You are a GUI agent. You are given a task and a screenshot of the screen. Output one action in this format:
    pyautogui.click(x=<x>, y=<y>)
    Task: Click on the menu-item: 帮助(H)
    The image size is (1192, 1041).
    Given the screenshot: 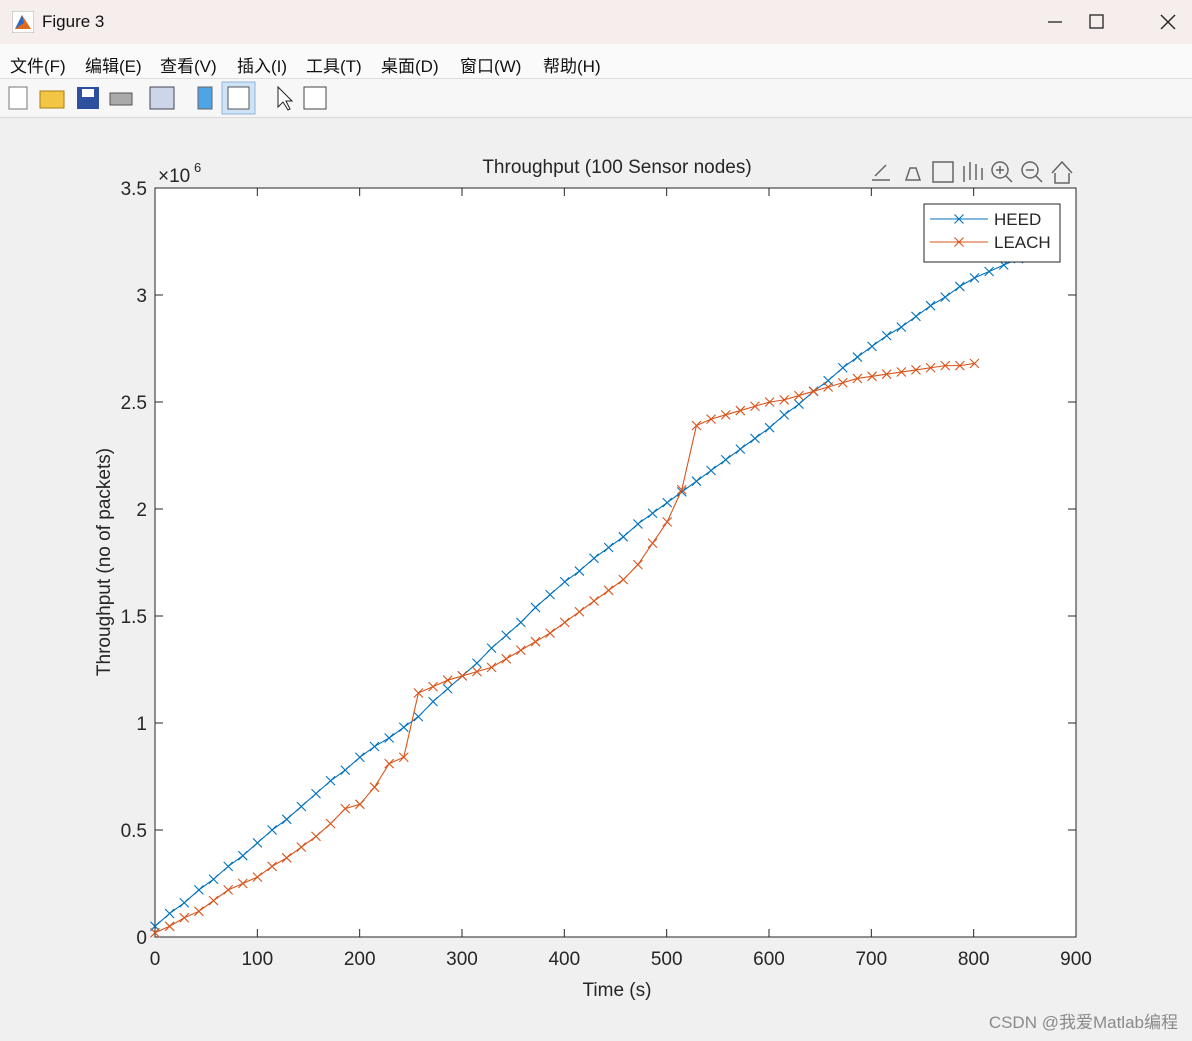 What is the action you would take?
    pyautogui.click(x=572, y=66)
    